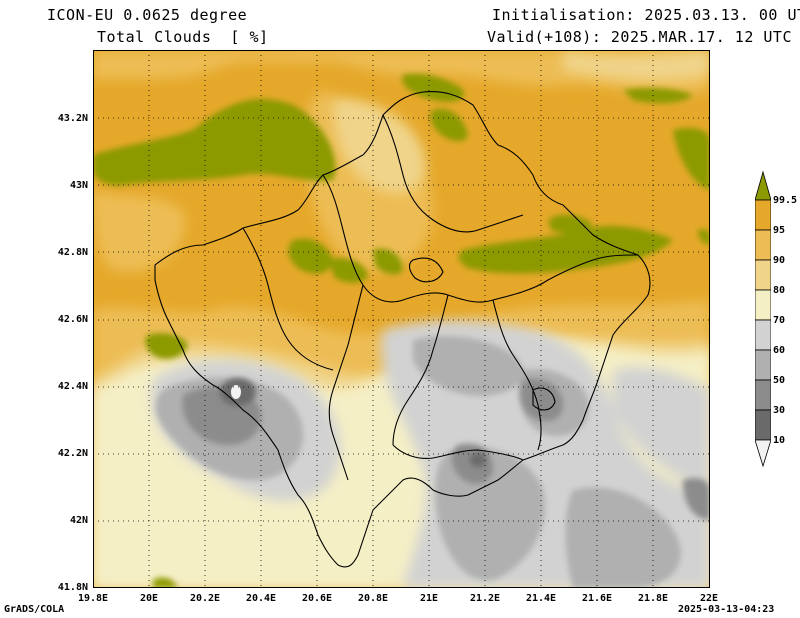  Describe the element at coordinates (236, 392) in the screenshot. I see `clear-spot` at that location.